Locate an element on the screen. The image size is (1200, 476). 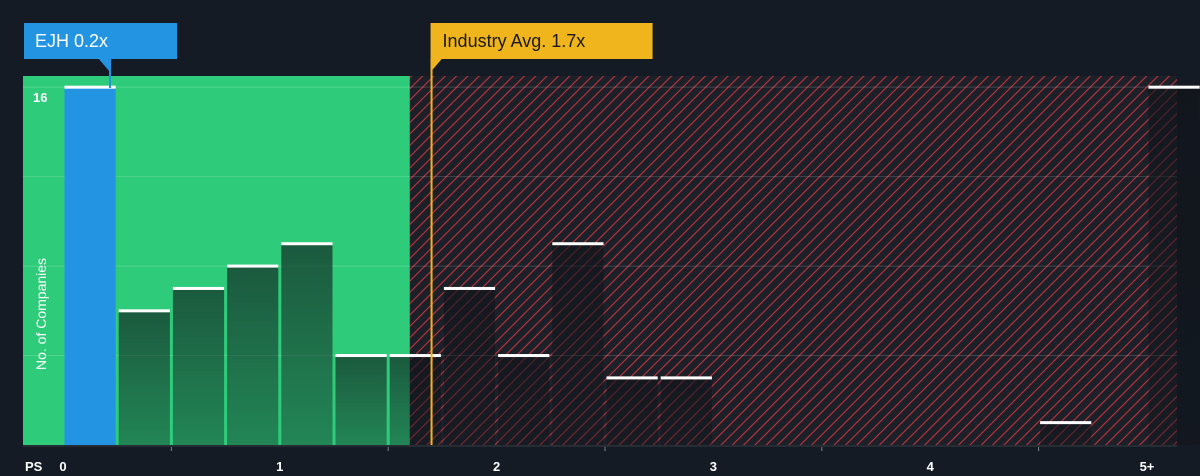
industry-avg-pointer is located at coordinates (436, 65).